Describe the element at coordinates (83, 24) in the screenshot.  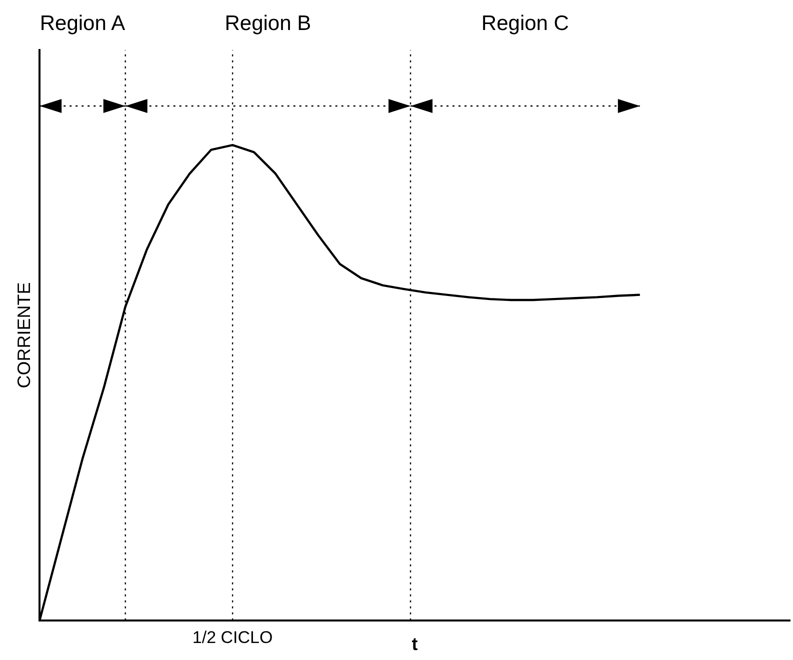
I see `text: Region A` at that location.